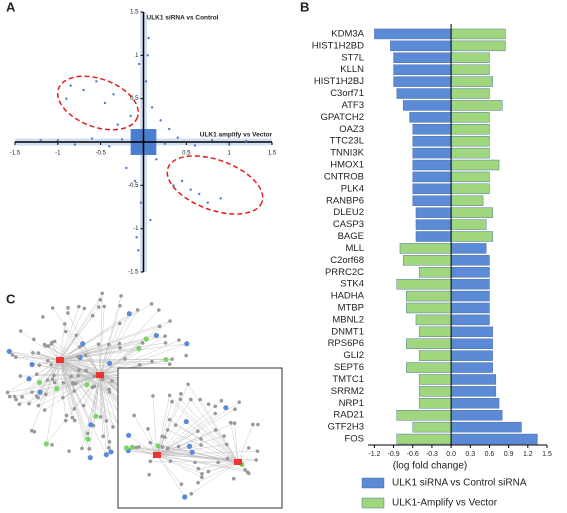 This screenshot has width=567, height=513. Describe the element at coordinates (355, 248) in the screenshot. I see `category-label: MLL` at that location.